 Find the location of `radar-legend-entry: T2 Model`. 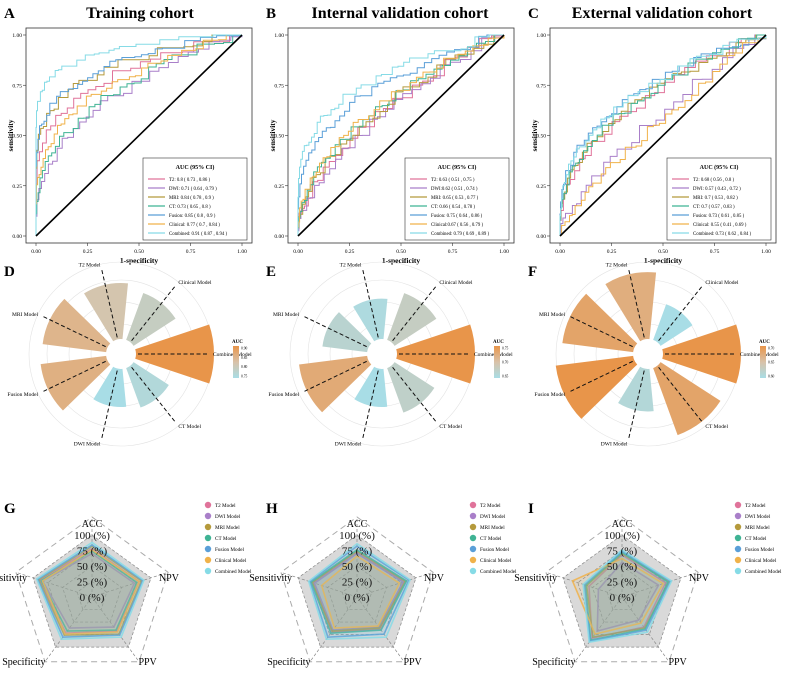

radar-legend-entry: T2 Model is located at coordinates (755, 506).